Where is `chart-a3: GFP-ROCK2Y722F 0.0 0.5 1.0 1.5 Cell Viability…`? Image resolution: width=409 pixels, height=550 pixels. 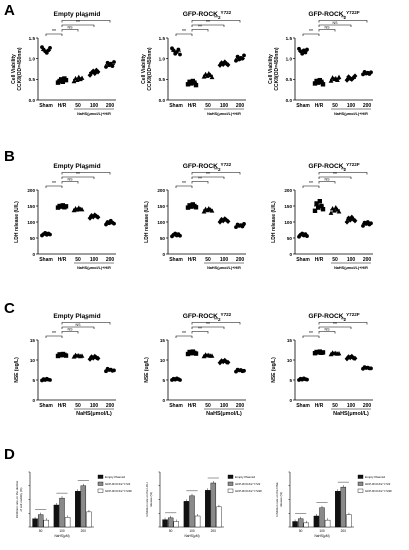 chart-a3: GFP-ROCK2Y722F 0.0 0.5 1.0 1.5 Cell Viability… is located at coordinates (320, 63).